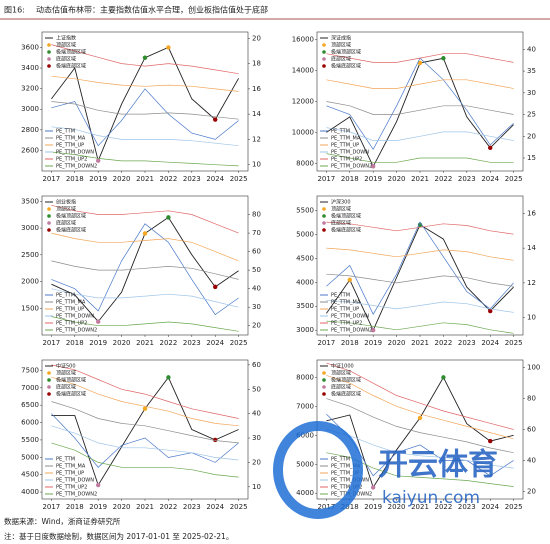 The width and height of the screenshot is (550, 544). I want to click on watermark: 开云体育 kaiyun.com, so click(385, 470).